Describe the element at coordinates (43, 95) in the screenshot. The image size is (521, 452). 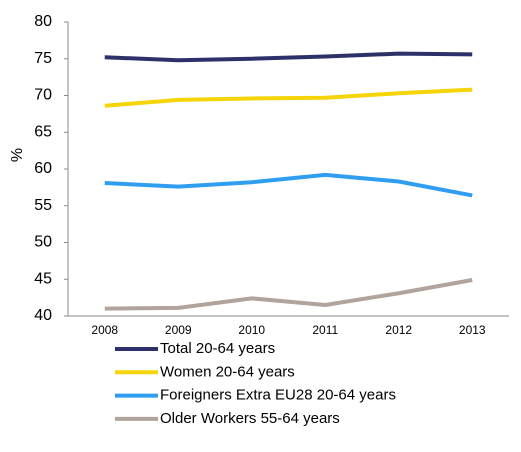
I see `y-tick-label: 70` at that location.